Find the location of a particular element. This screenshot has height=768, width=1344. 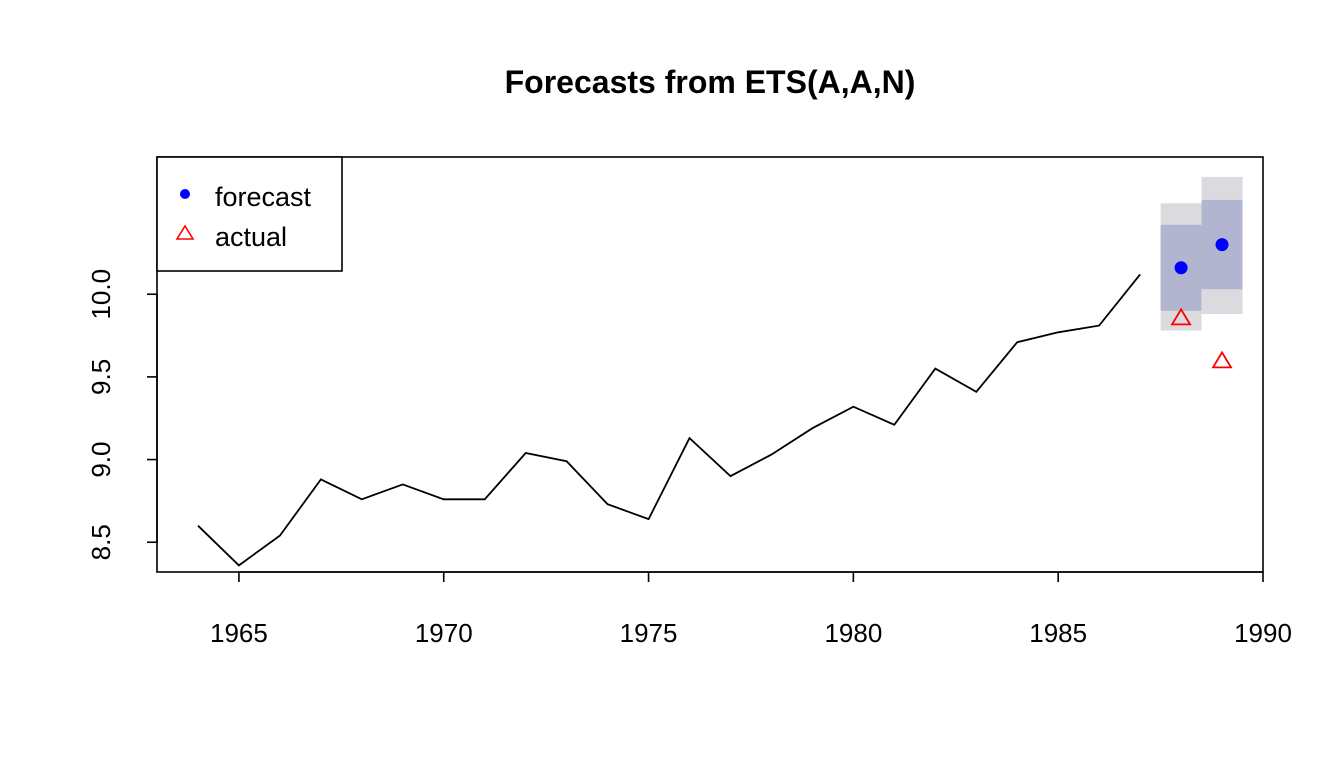

y-axis: 8.5 9.0 9.5 10.0 is located at coordinates (122, 414).